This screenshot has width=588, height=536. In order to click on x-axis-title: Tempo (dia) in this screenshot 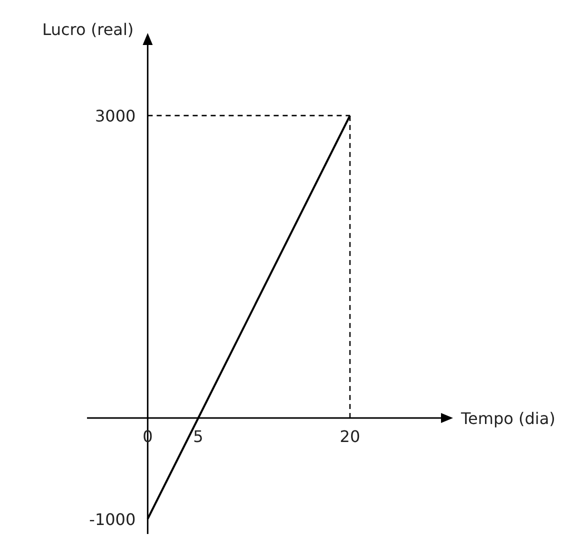, I will do `click(508, 418)`.